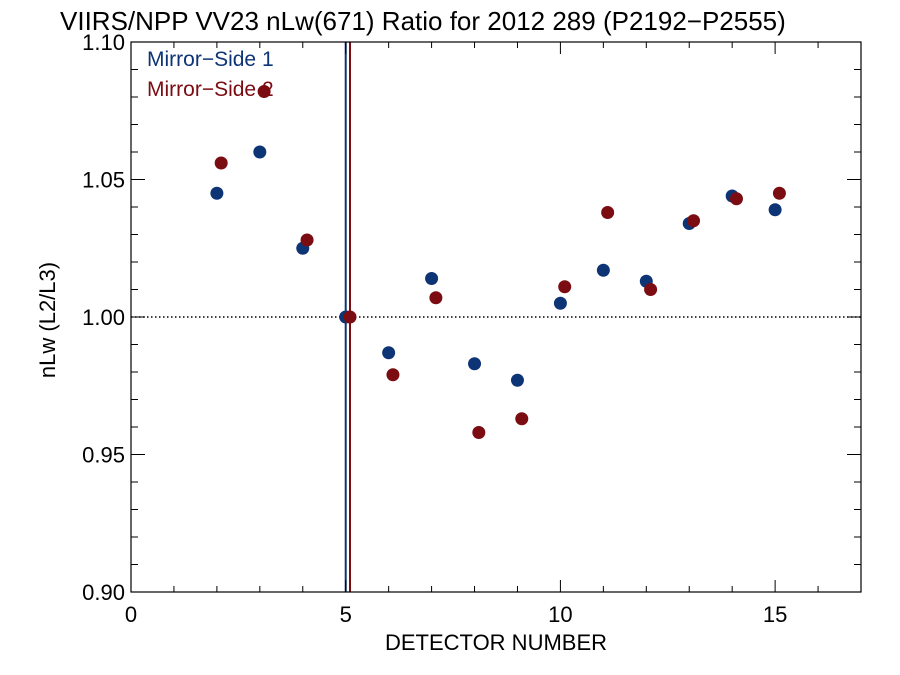 The height and width of the screenshot is (675, 900). What do you see at coordinates (131, 614) in the screenshot?
I see `x-tick-label: 0` at bounding box center [131, 614].